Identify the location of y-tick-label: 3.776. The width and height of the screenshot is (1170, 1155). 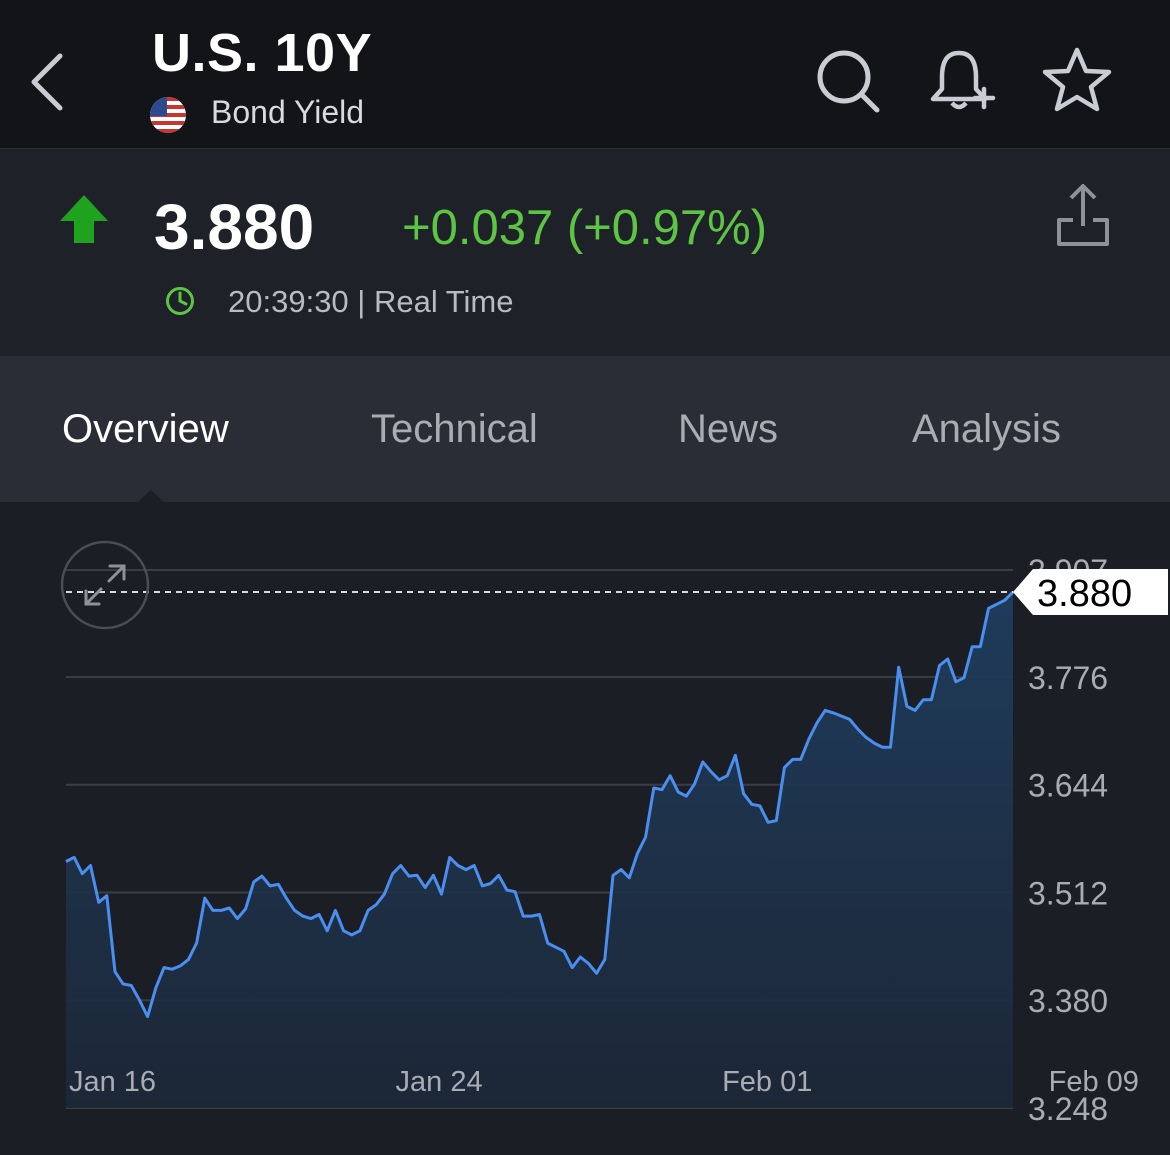
(1068, 678).